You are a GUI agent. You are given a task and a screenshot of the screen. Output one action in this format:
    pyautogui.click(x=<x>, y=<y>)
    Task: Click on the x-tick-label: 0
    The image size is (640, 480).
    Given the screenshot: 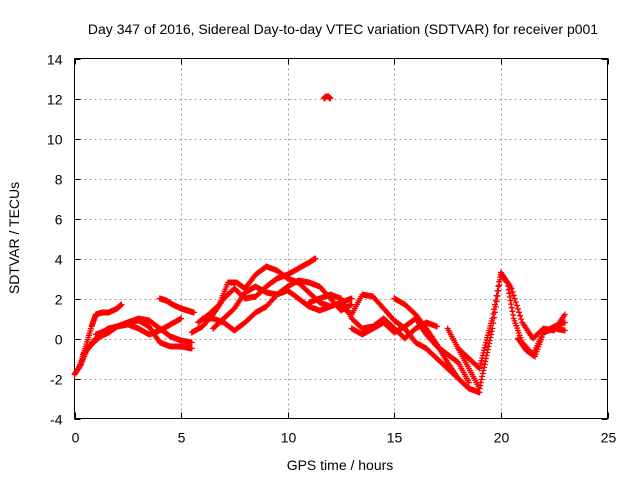 What is the action you would take?
    pyautogui.click(x=76, y=438)
    